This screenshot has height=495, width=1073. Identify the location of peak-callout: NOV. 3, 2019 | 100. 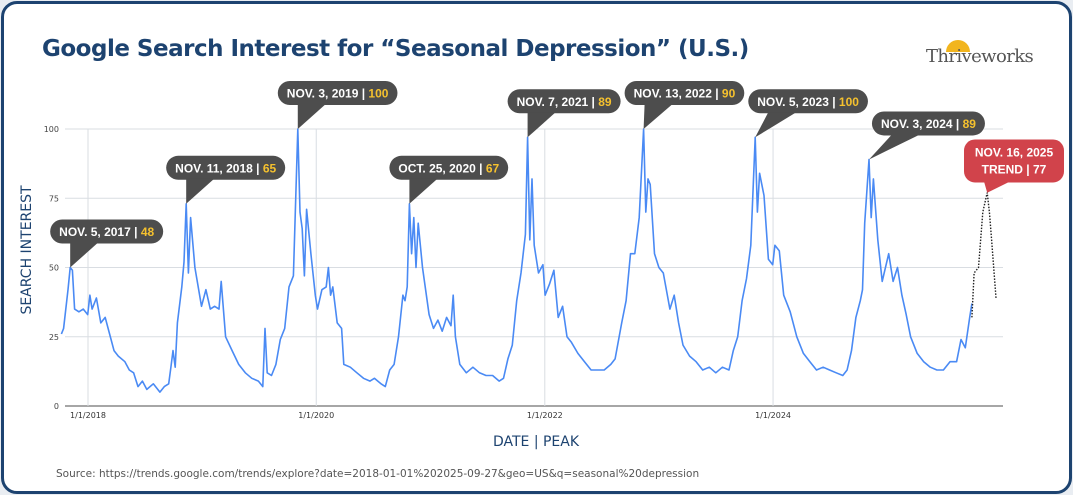
(337, 105).